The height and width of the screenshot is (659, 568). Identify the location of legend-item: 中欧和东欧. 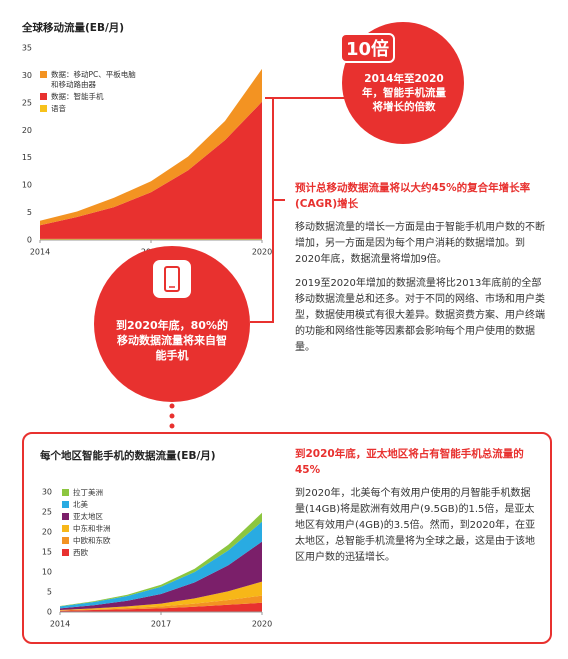
(97, 541).